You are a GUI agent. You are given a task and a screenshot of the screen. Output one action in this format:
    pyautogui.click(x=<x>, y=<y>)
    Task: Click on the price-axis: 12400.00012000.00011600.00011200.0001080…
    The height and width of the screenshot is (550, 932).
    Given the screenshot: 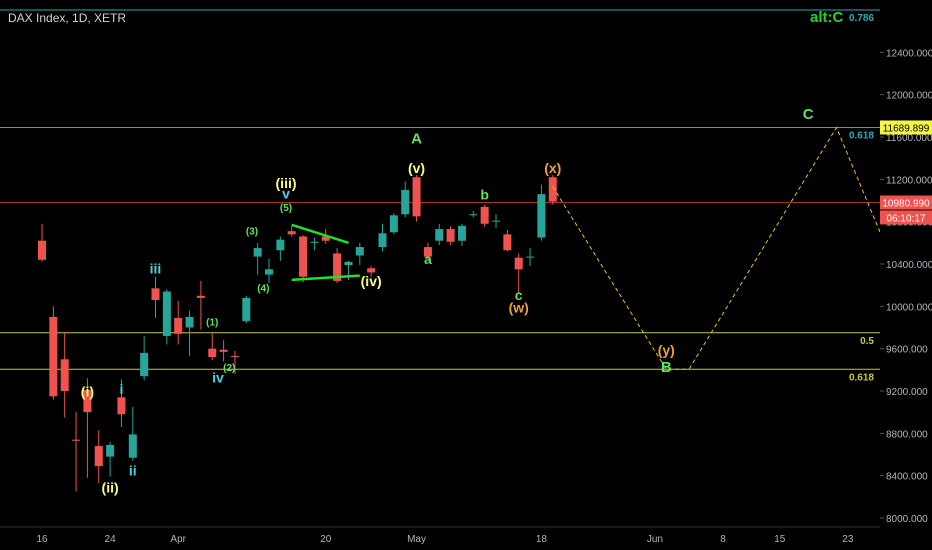 What is the action you would take?
    pyautogui.click(x=906, y=275)
    